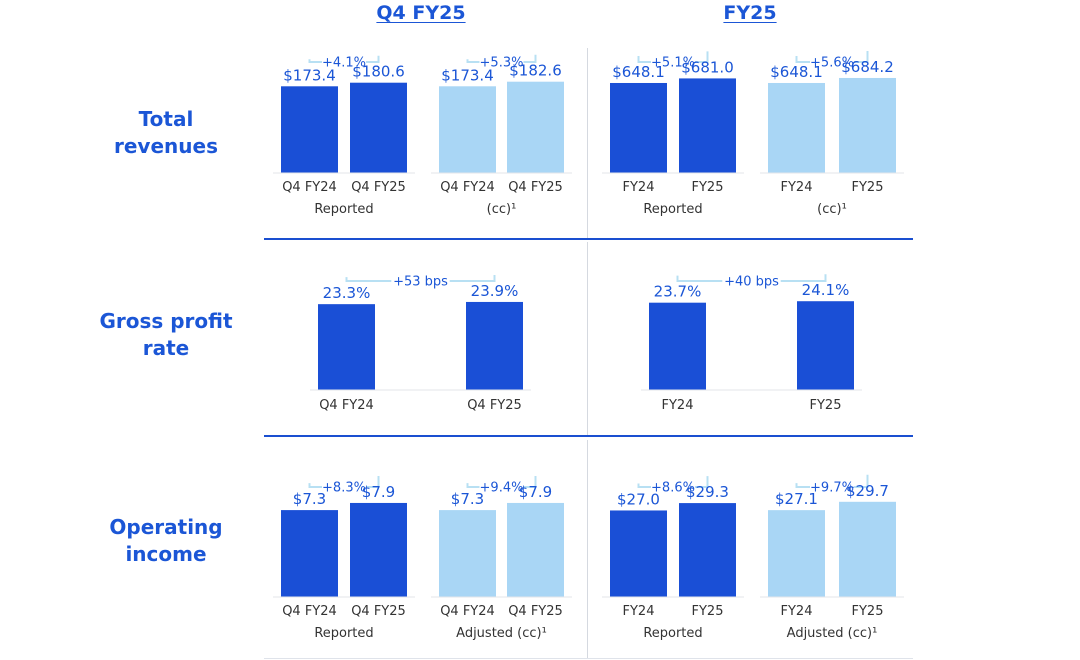 The height and width of the screenshot is (660, 1080). Describe the element at coordinates (867, 491) in the screenshot. I see `value-label: $29.7` at that location.